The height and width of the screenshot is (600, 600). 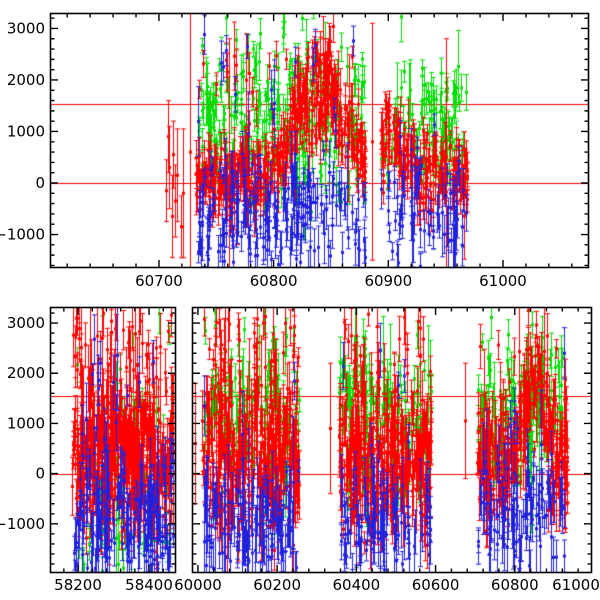 I want to click on x-tick-label: 60700, so click(x=159, y=281).